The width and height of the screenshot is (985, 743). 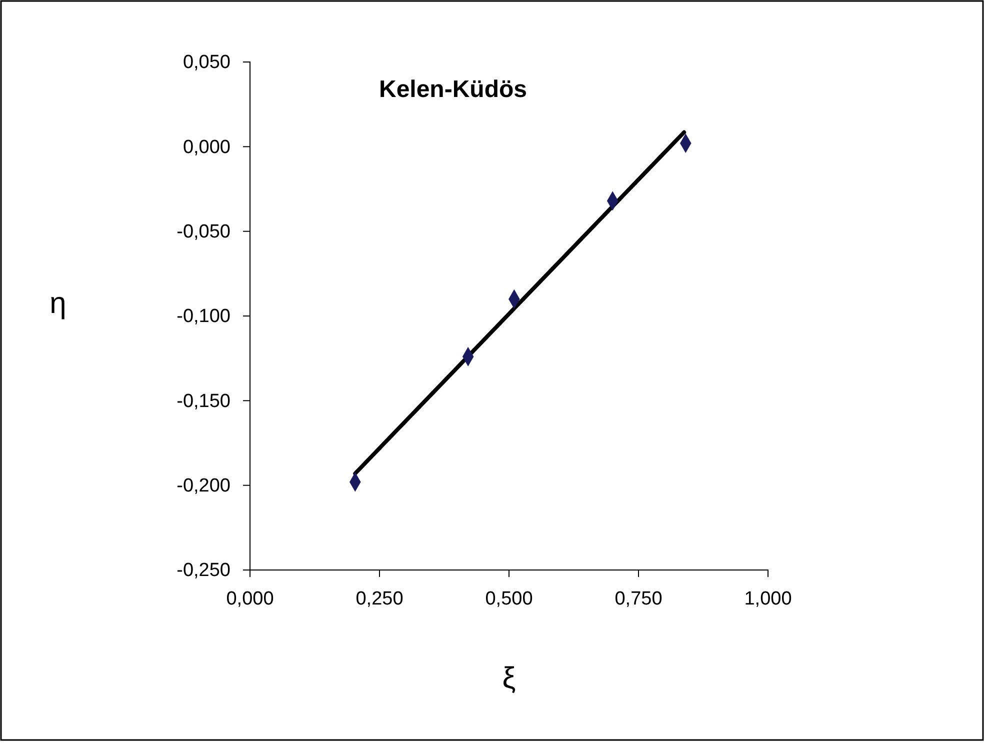 I want to click on x-tick-label: 1,000, so click(x=768, y=599).